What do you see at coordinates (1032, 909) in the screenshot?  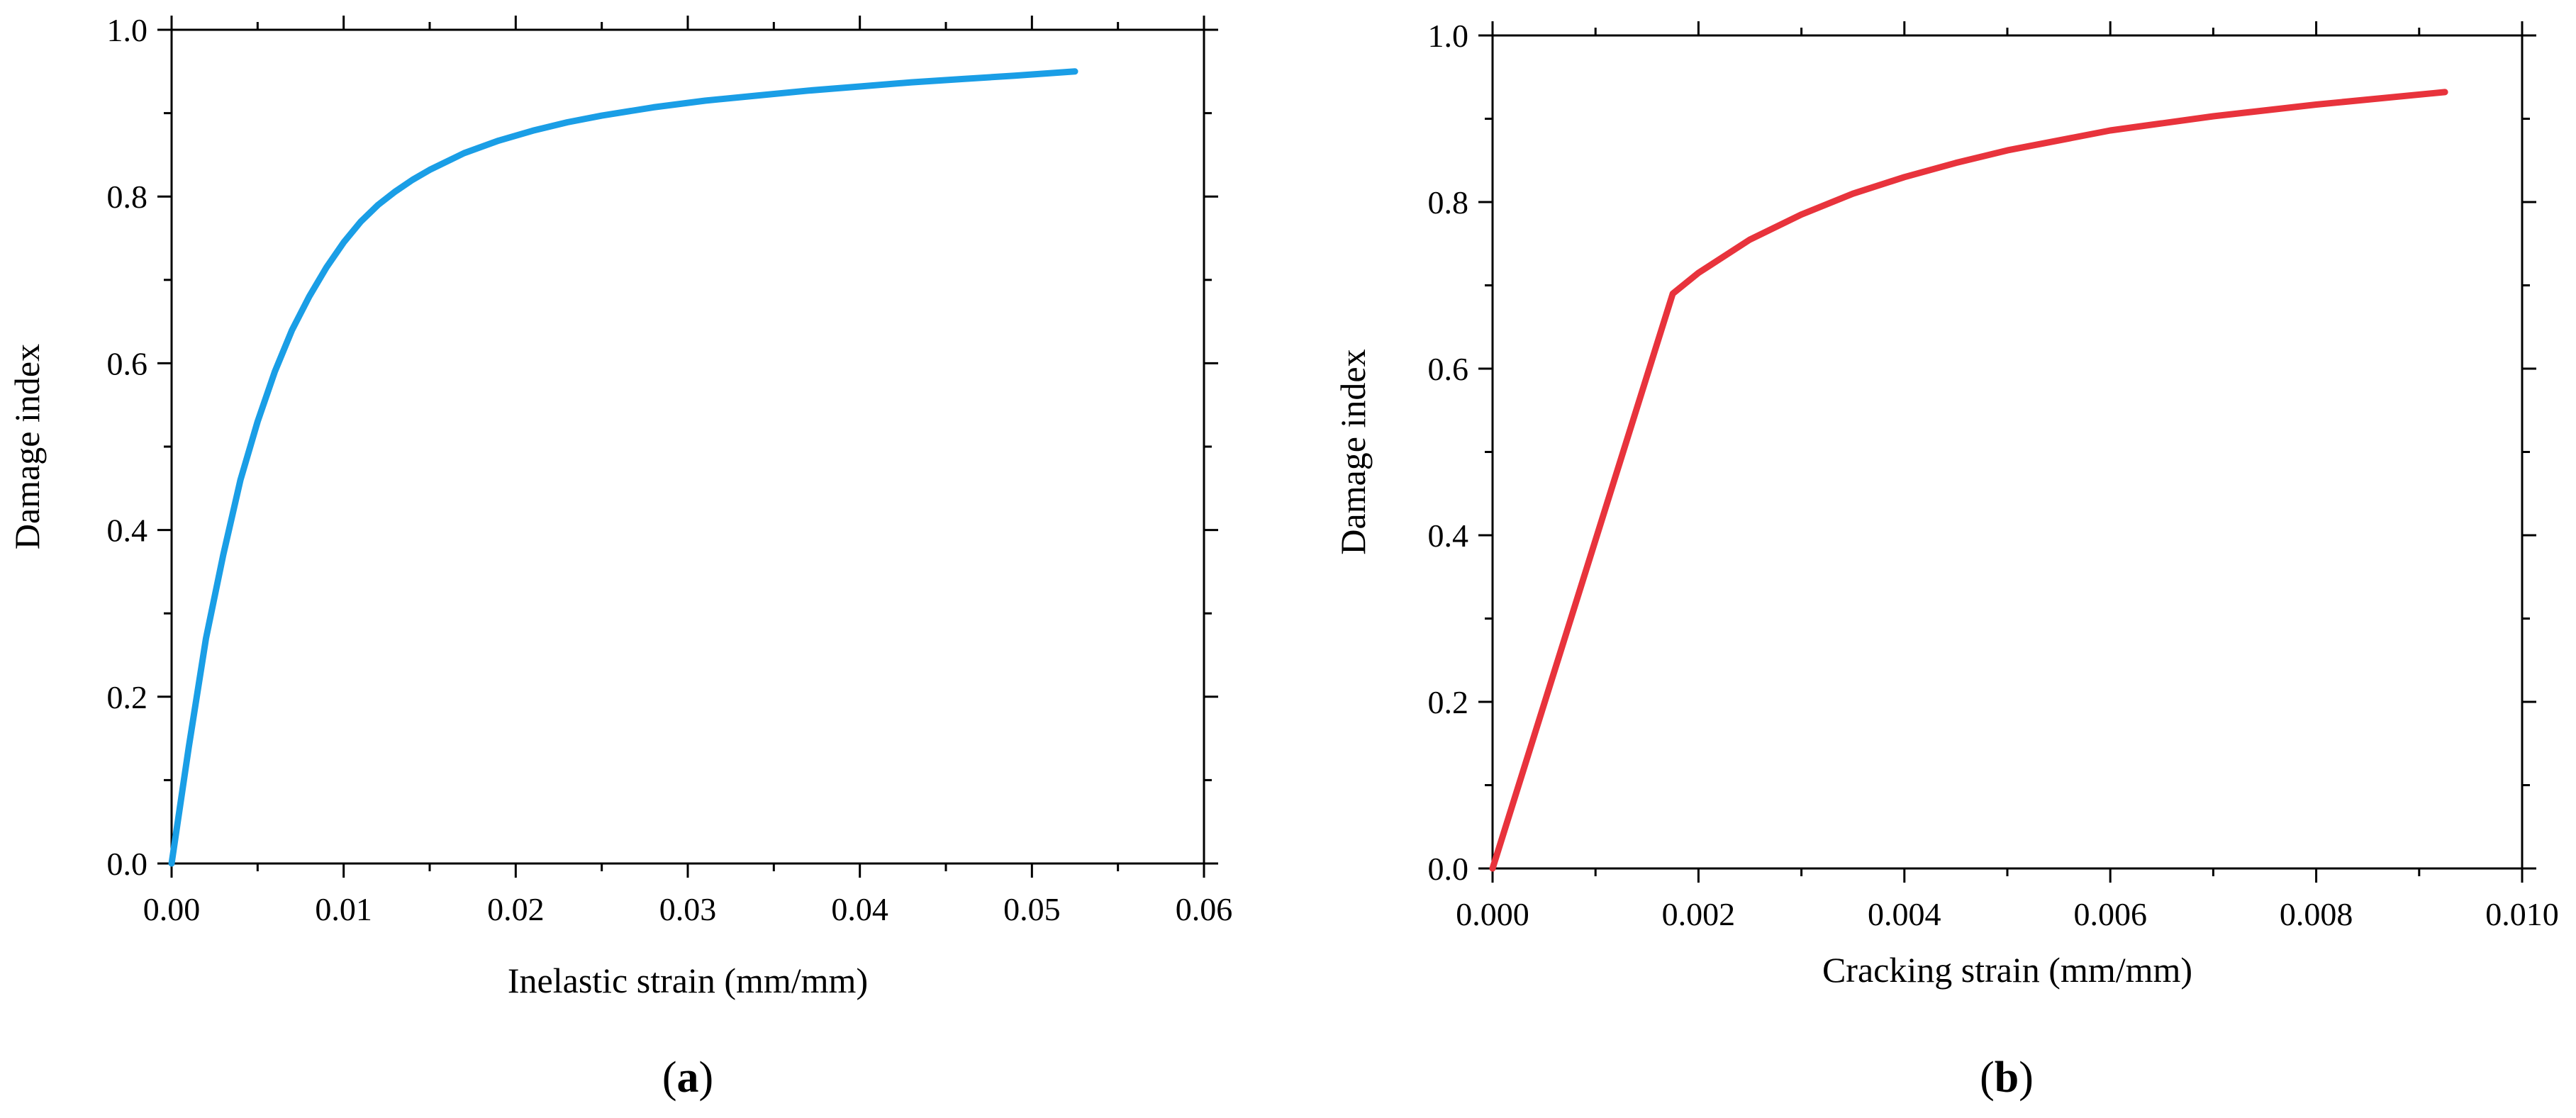 I see `x-tick-label: 0.05` at bounding box center [1032, 909].